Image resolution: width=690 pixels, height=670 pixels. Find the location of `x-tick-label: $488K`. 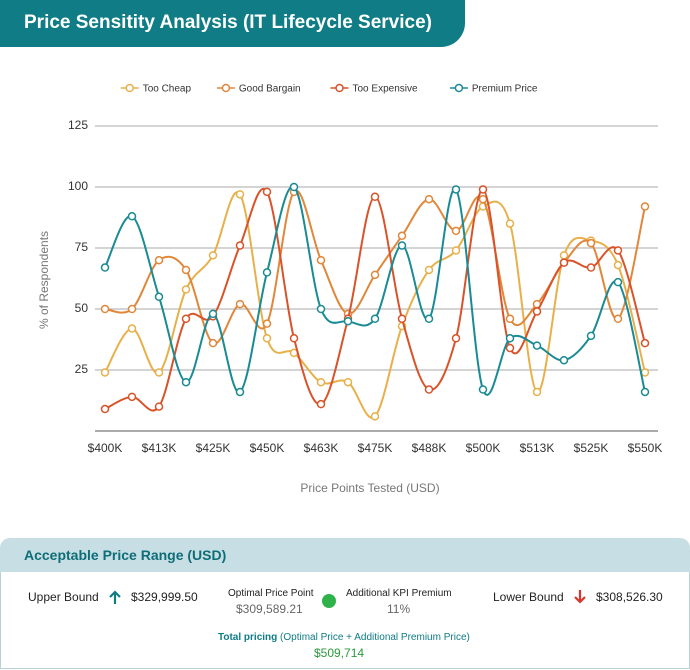

x-tick-label: $488K is located at coordinates (429, 448).